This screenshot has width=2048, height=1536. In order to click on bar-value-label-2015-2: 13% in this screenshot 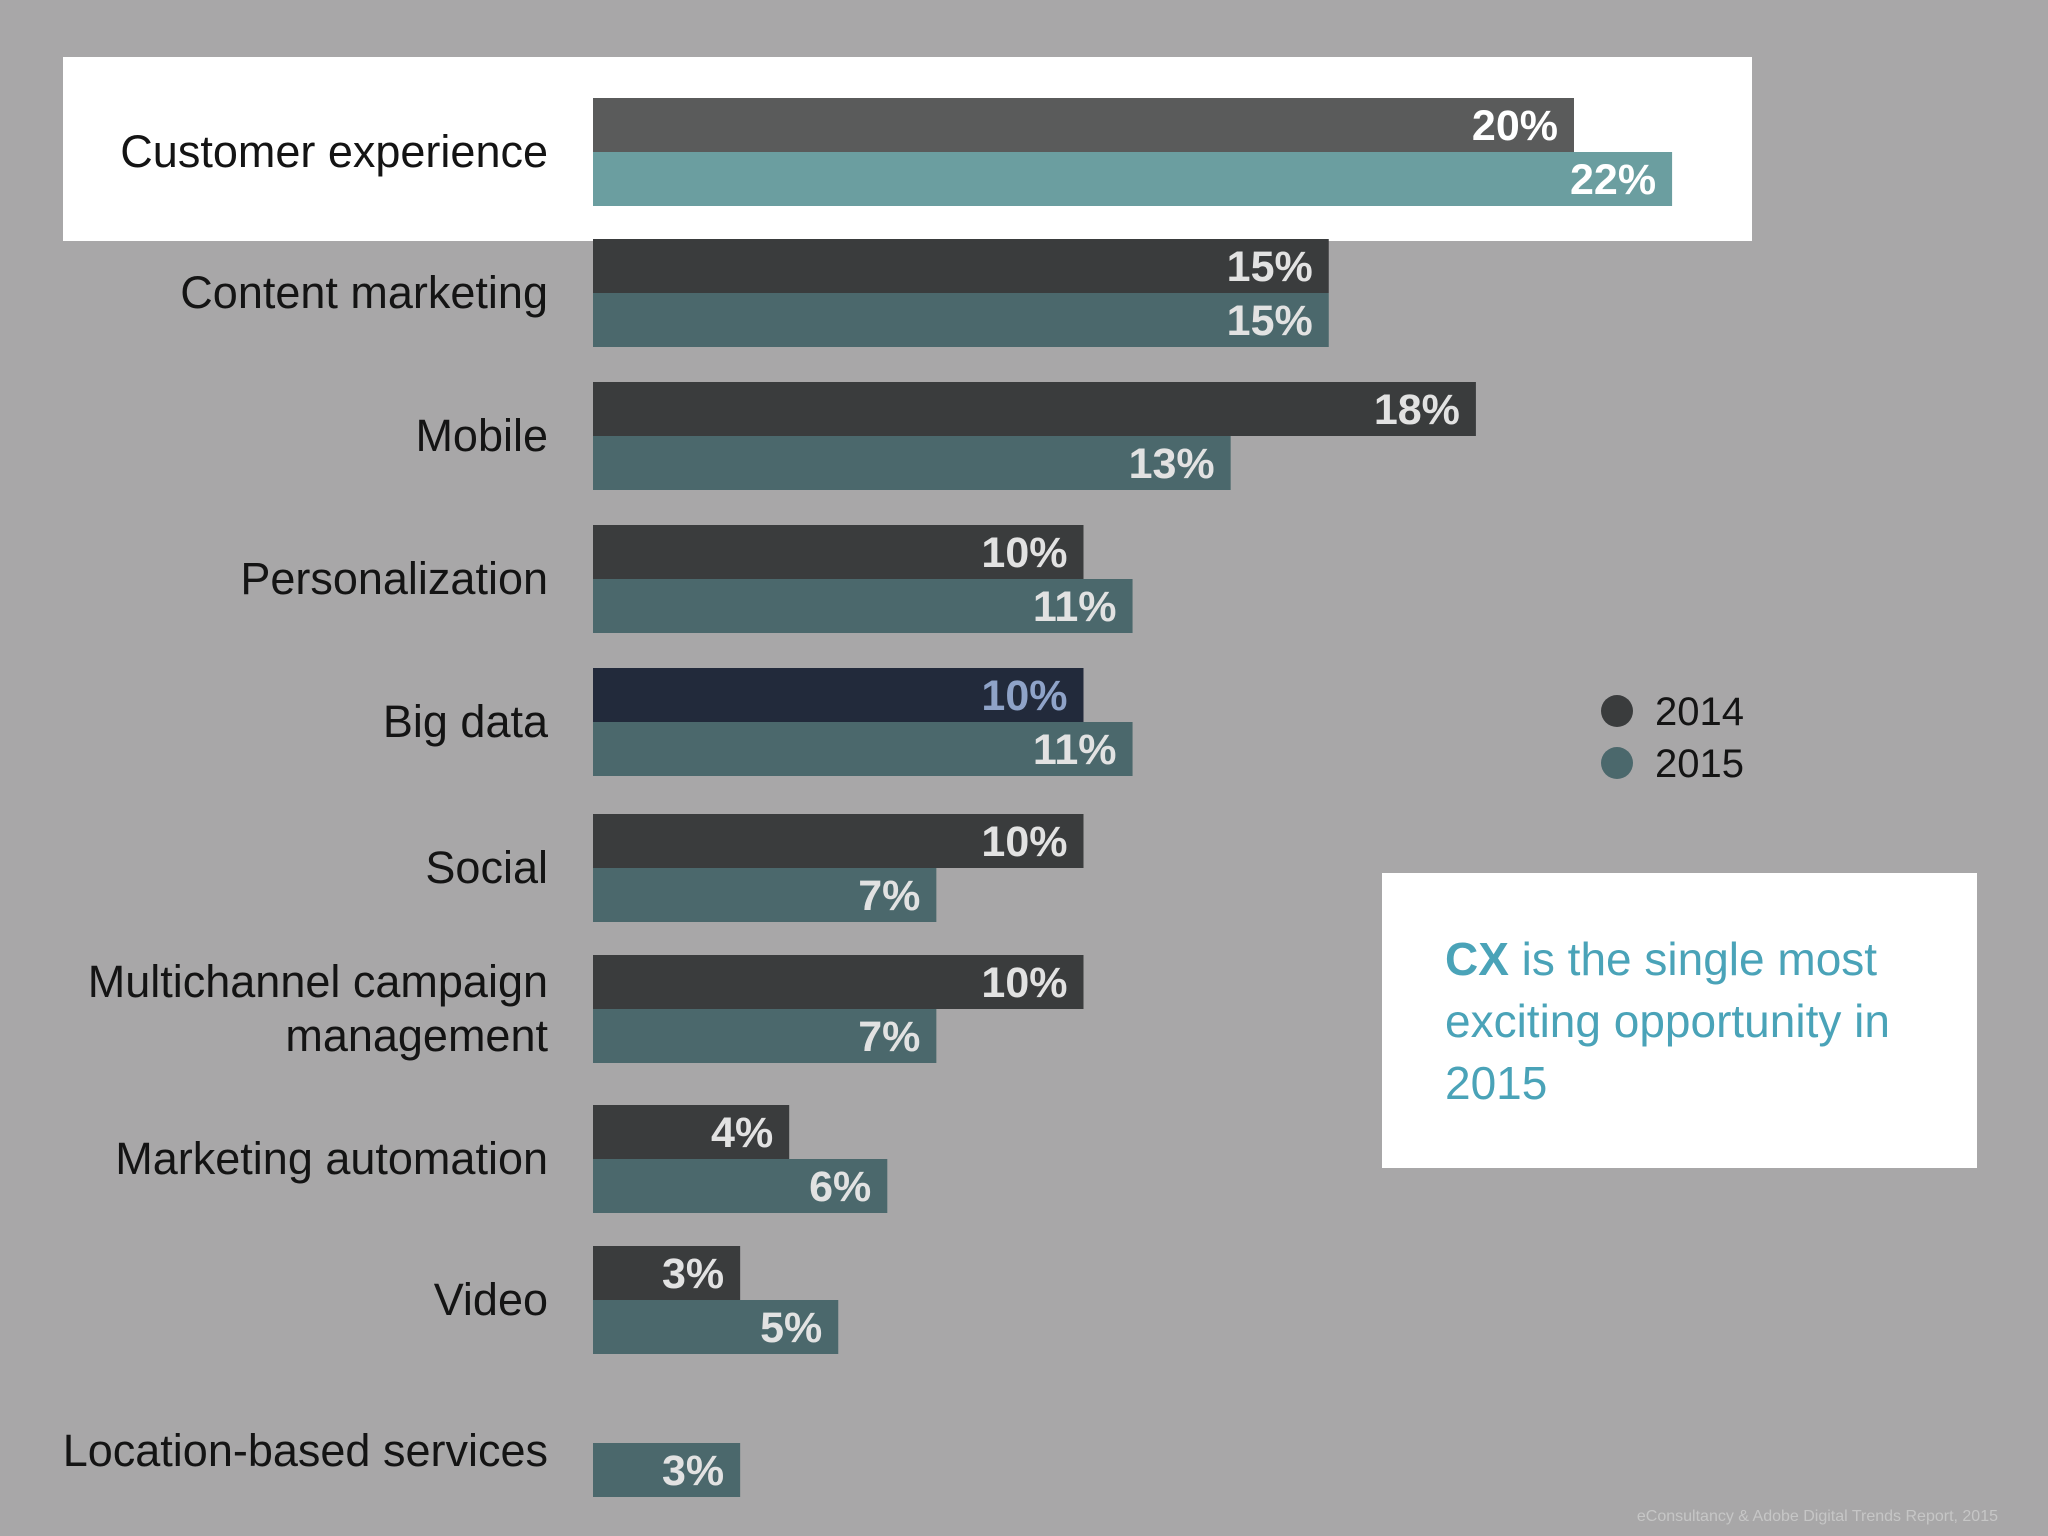, I will do `click(1172, 464)`.